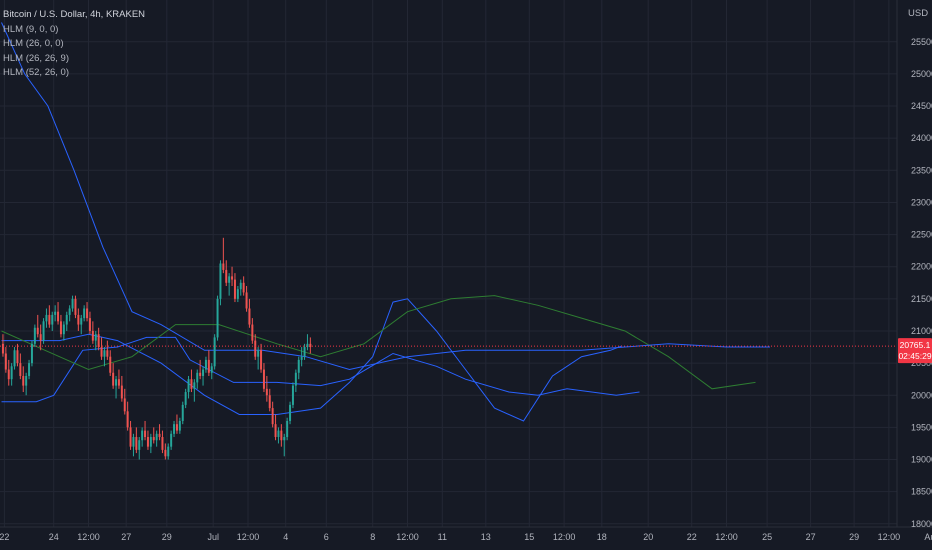 The width and height of the screenshot is (932, 550). I want to click on y-tick-label: 21500.0, so click(921, 299).